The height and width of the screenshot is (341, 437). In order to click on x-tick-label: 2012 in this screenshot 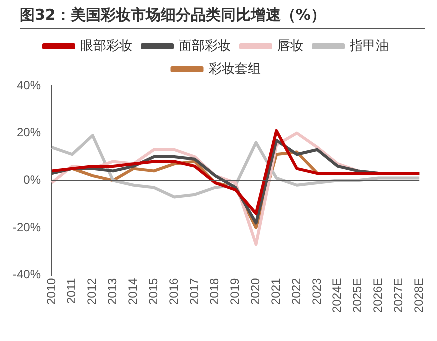, I will do `click(92, 292)`.